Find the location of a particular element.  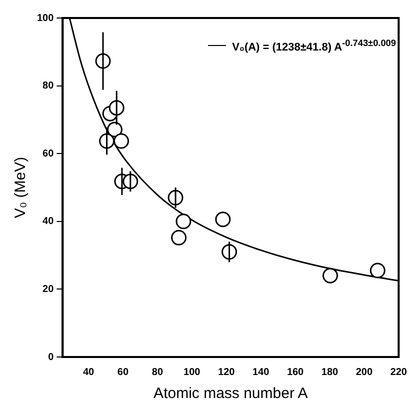

x-tick-label: 120 is located at coordinates (227, 372).